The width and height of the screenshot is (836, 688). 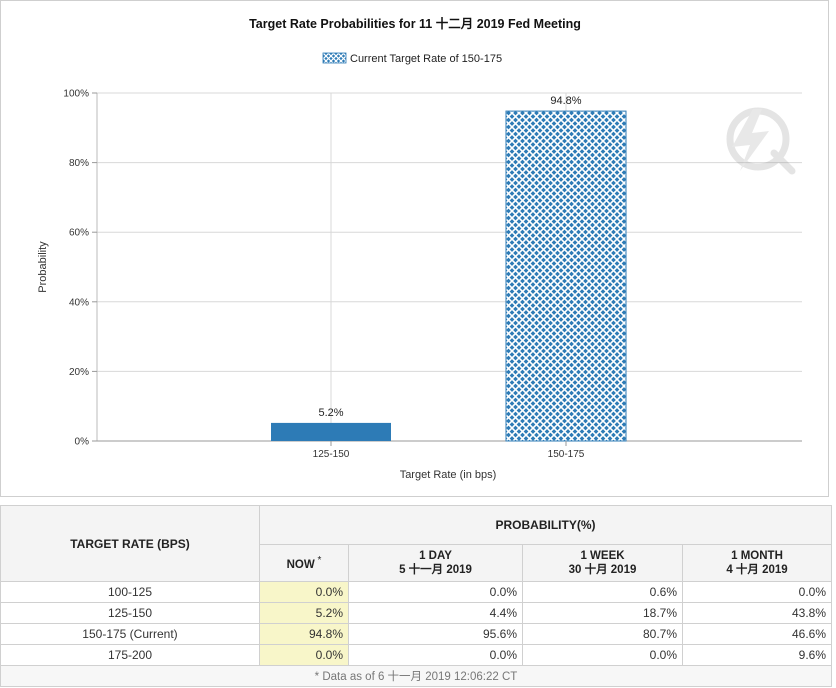 I want to click on x-axis-title: Target Rate (in bps), so click(x=448, y=475).